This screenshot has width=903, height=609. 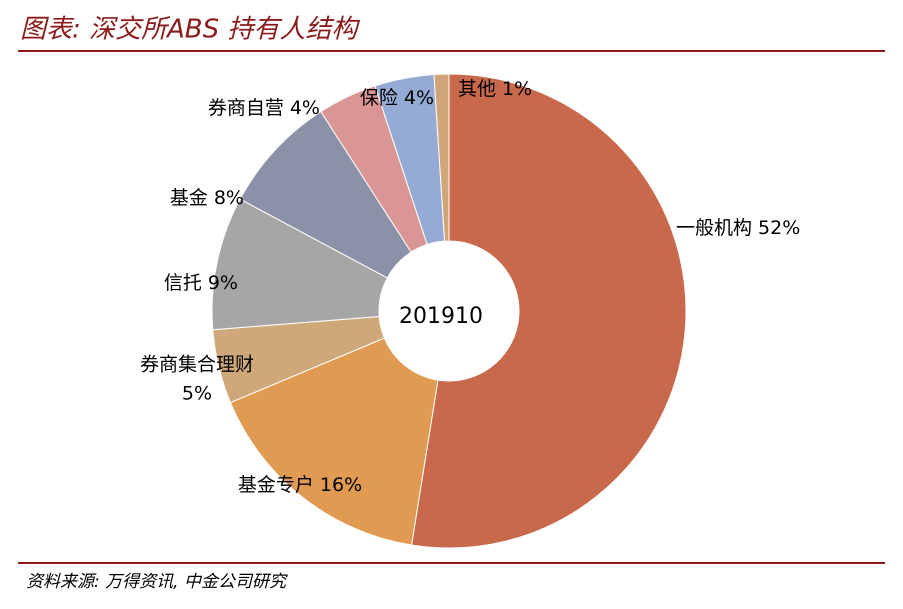 What do you see at coordinates (190, 30) in the screenshot?
I see `chart-title: 图表: 深交所ABS 持有人结构` at bounding box center [190, 30].